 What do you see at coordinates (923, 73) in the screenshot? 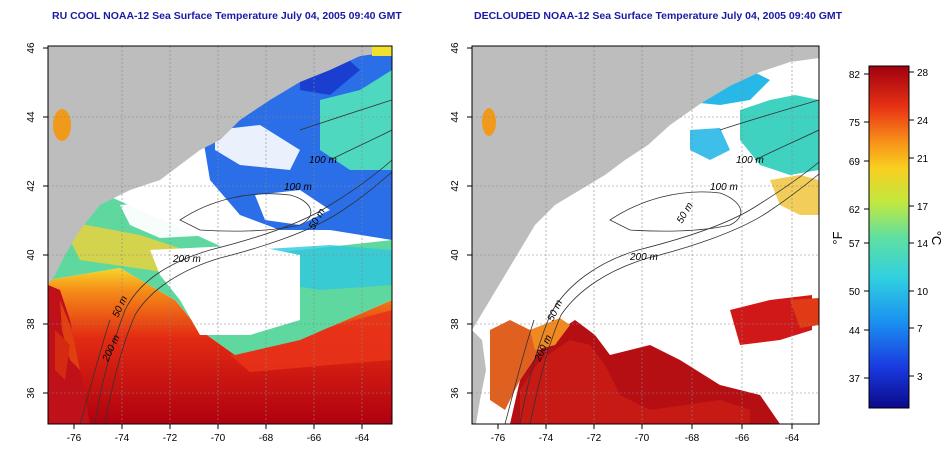
I see `celsius-tick: 28` at bounding box center [923, 73].